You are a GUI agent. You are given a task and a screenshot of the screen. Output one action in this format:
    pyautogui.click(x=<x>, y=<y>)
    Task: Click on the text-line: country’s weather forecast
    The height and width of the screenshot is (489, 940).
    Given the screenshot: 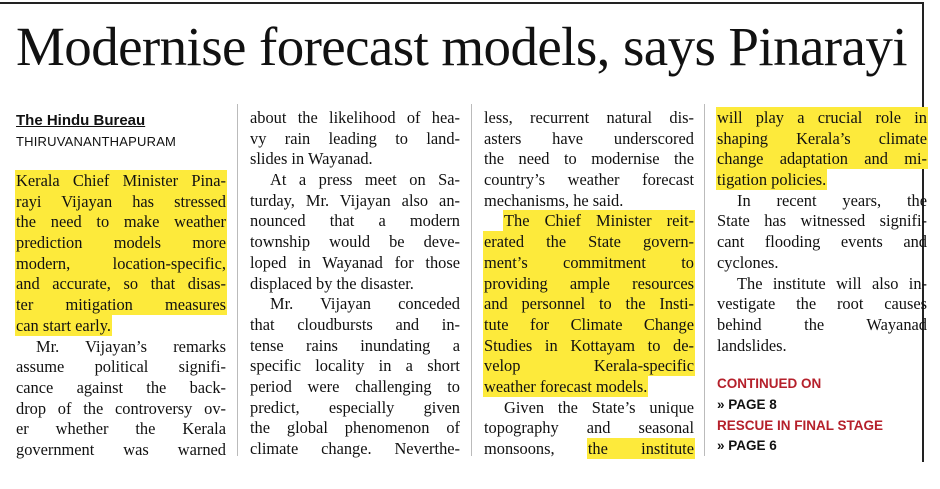 What is the action you would take?
    pyautogui.click(x=589, y=180)
    